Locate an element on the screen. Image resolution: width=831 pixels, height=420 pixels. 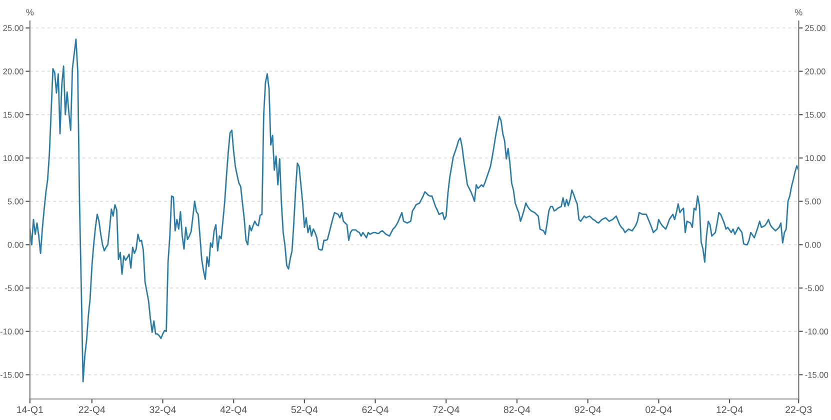
y2-tick-label: -10.00 is located at coordinates (816, 331).